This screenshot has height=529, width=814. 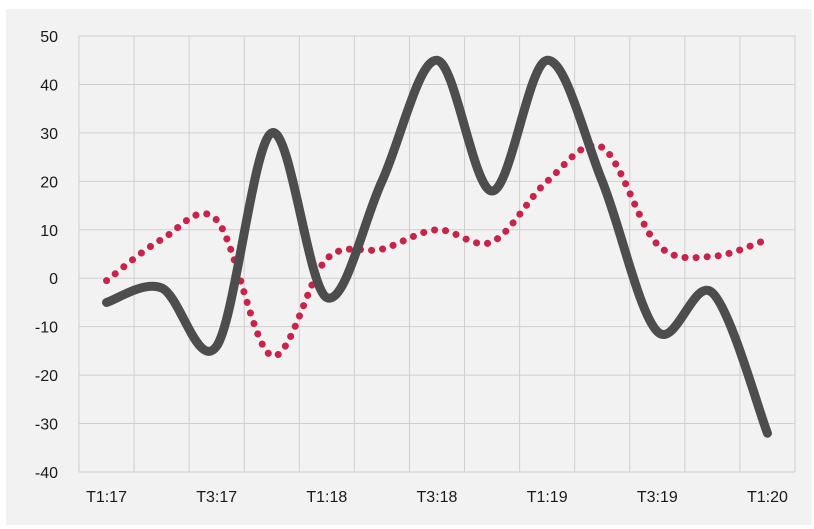 I want to click on y-tick-label: -20, so click(x=46, y=376).